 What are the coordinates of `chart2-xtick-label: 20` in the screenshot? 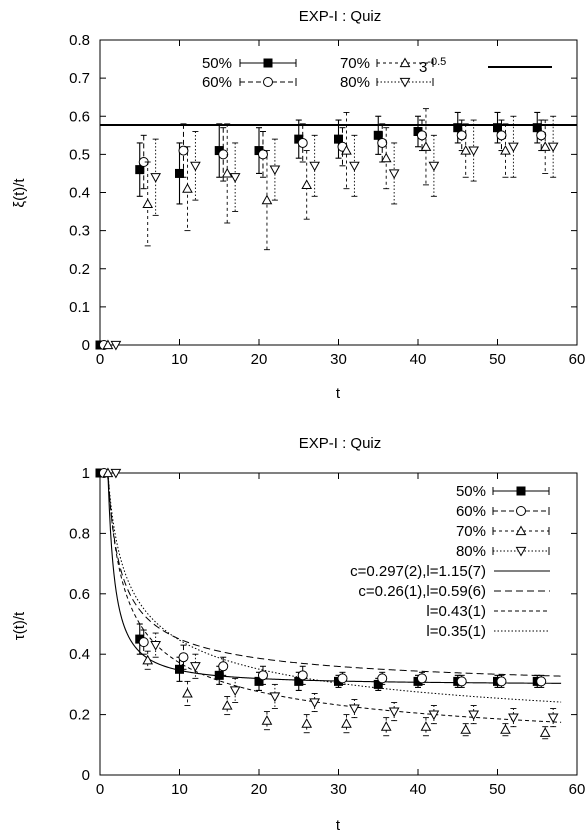 It's located at (259, 789).